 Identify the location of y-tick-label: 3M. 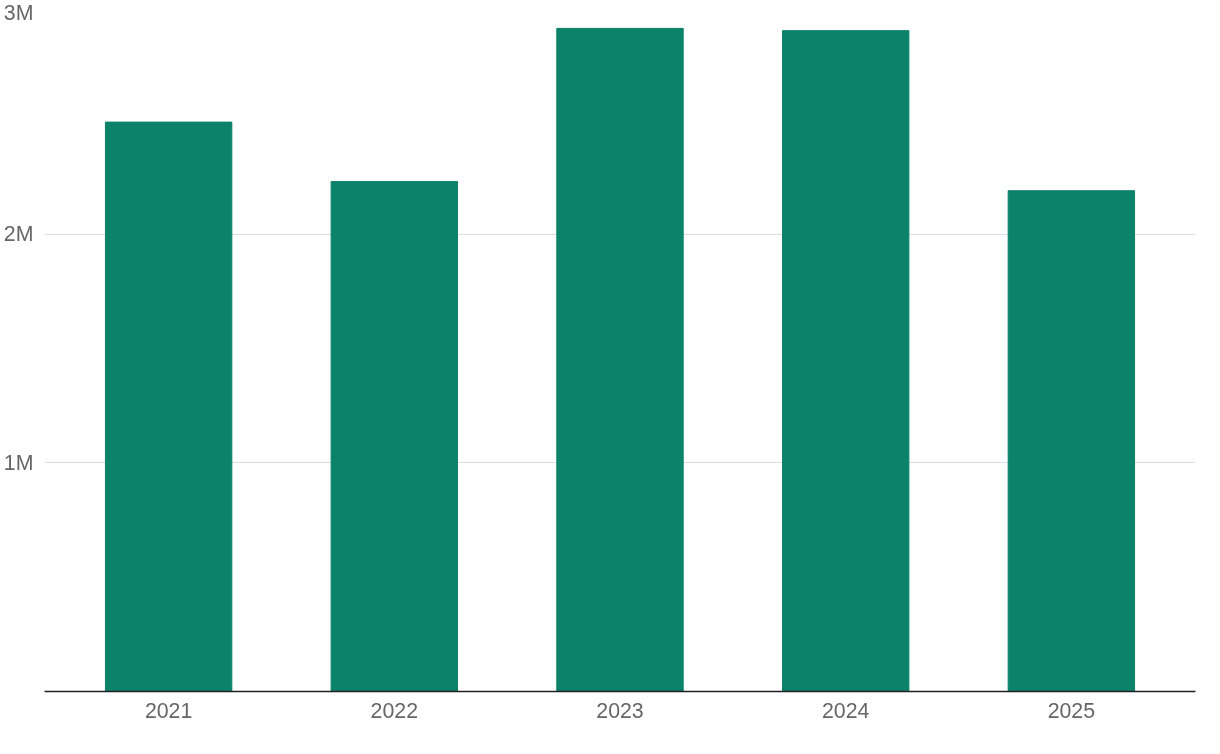
(18, 12).